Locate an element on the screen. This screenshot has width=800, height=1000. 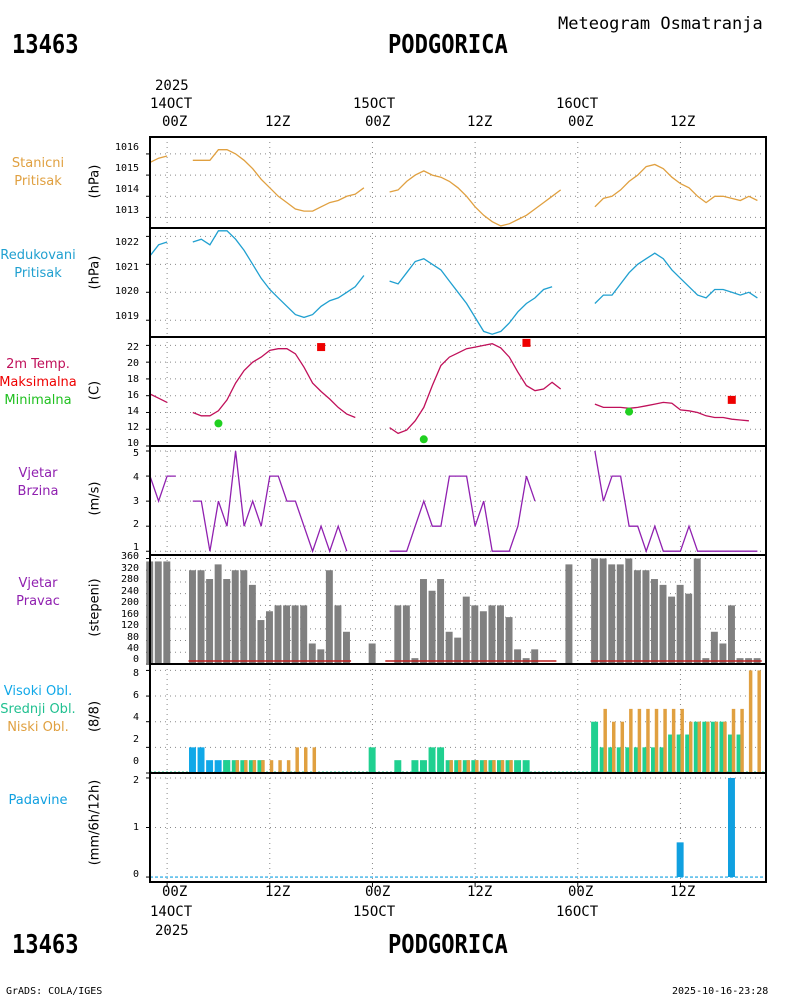
bottom-axis-time-4: 12Z is located at coordinates (480, 892).